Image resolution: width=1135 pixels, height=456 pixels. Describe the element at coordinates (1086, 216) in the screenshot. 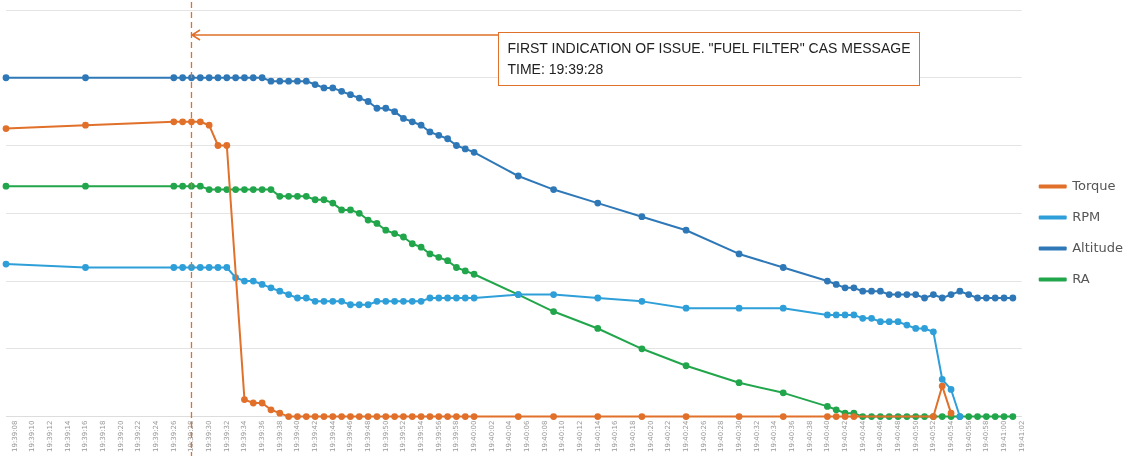

I see `legend-label: RPM` at that location.